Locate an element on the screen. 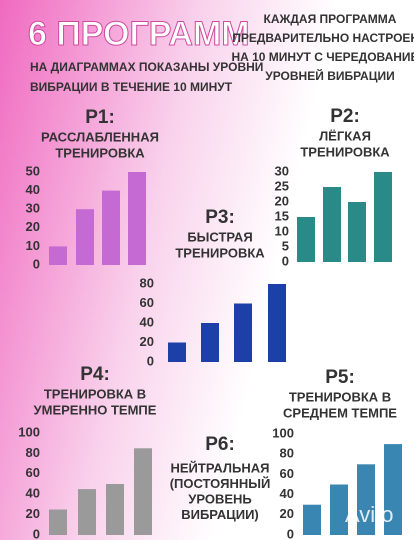 This screenshot has height=540, width=414. chart-title: P4: is located at coordinates (95, 374).